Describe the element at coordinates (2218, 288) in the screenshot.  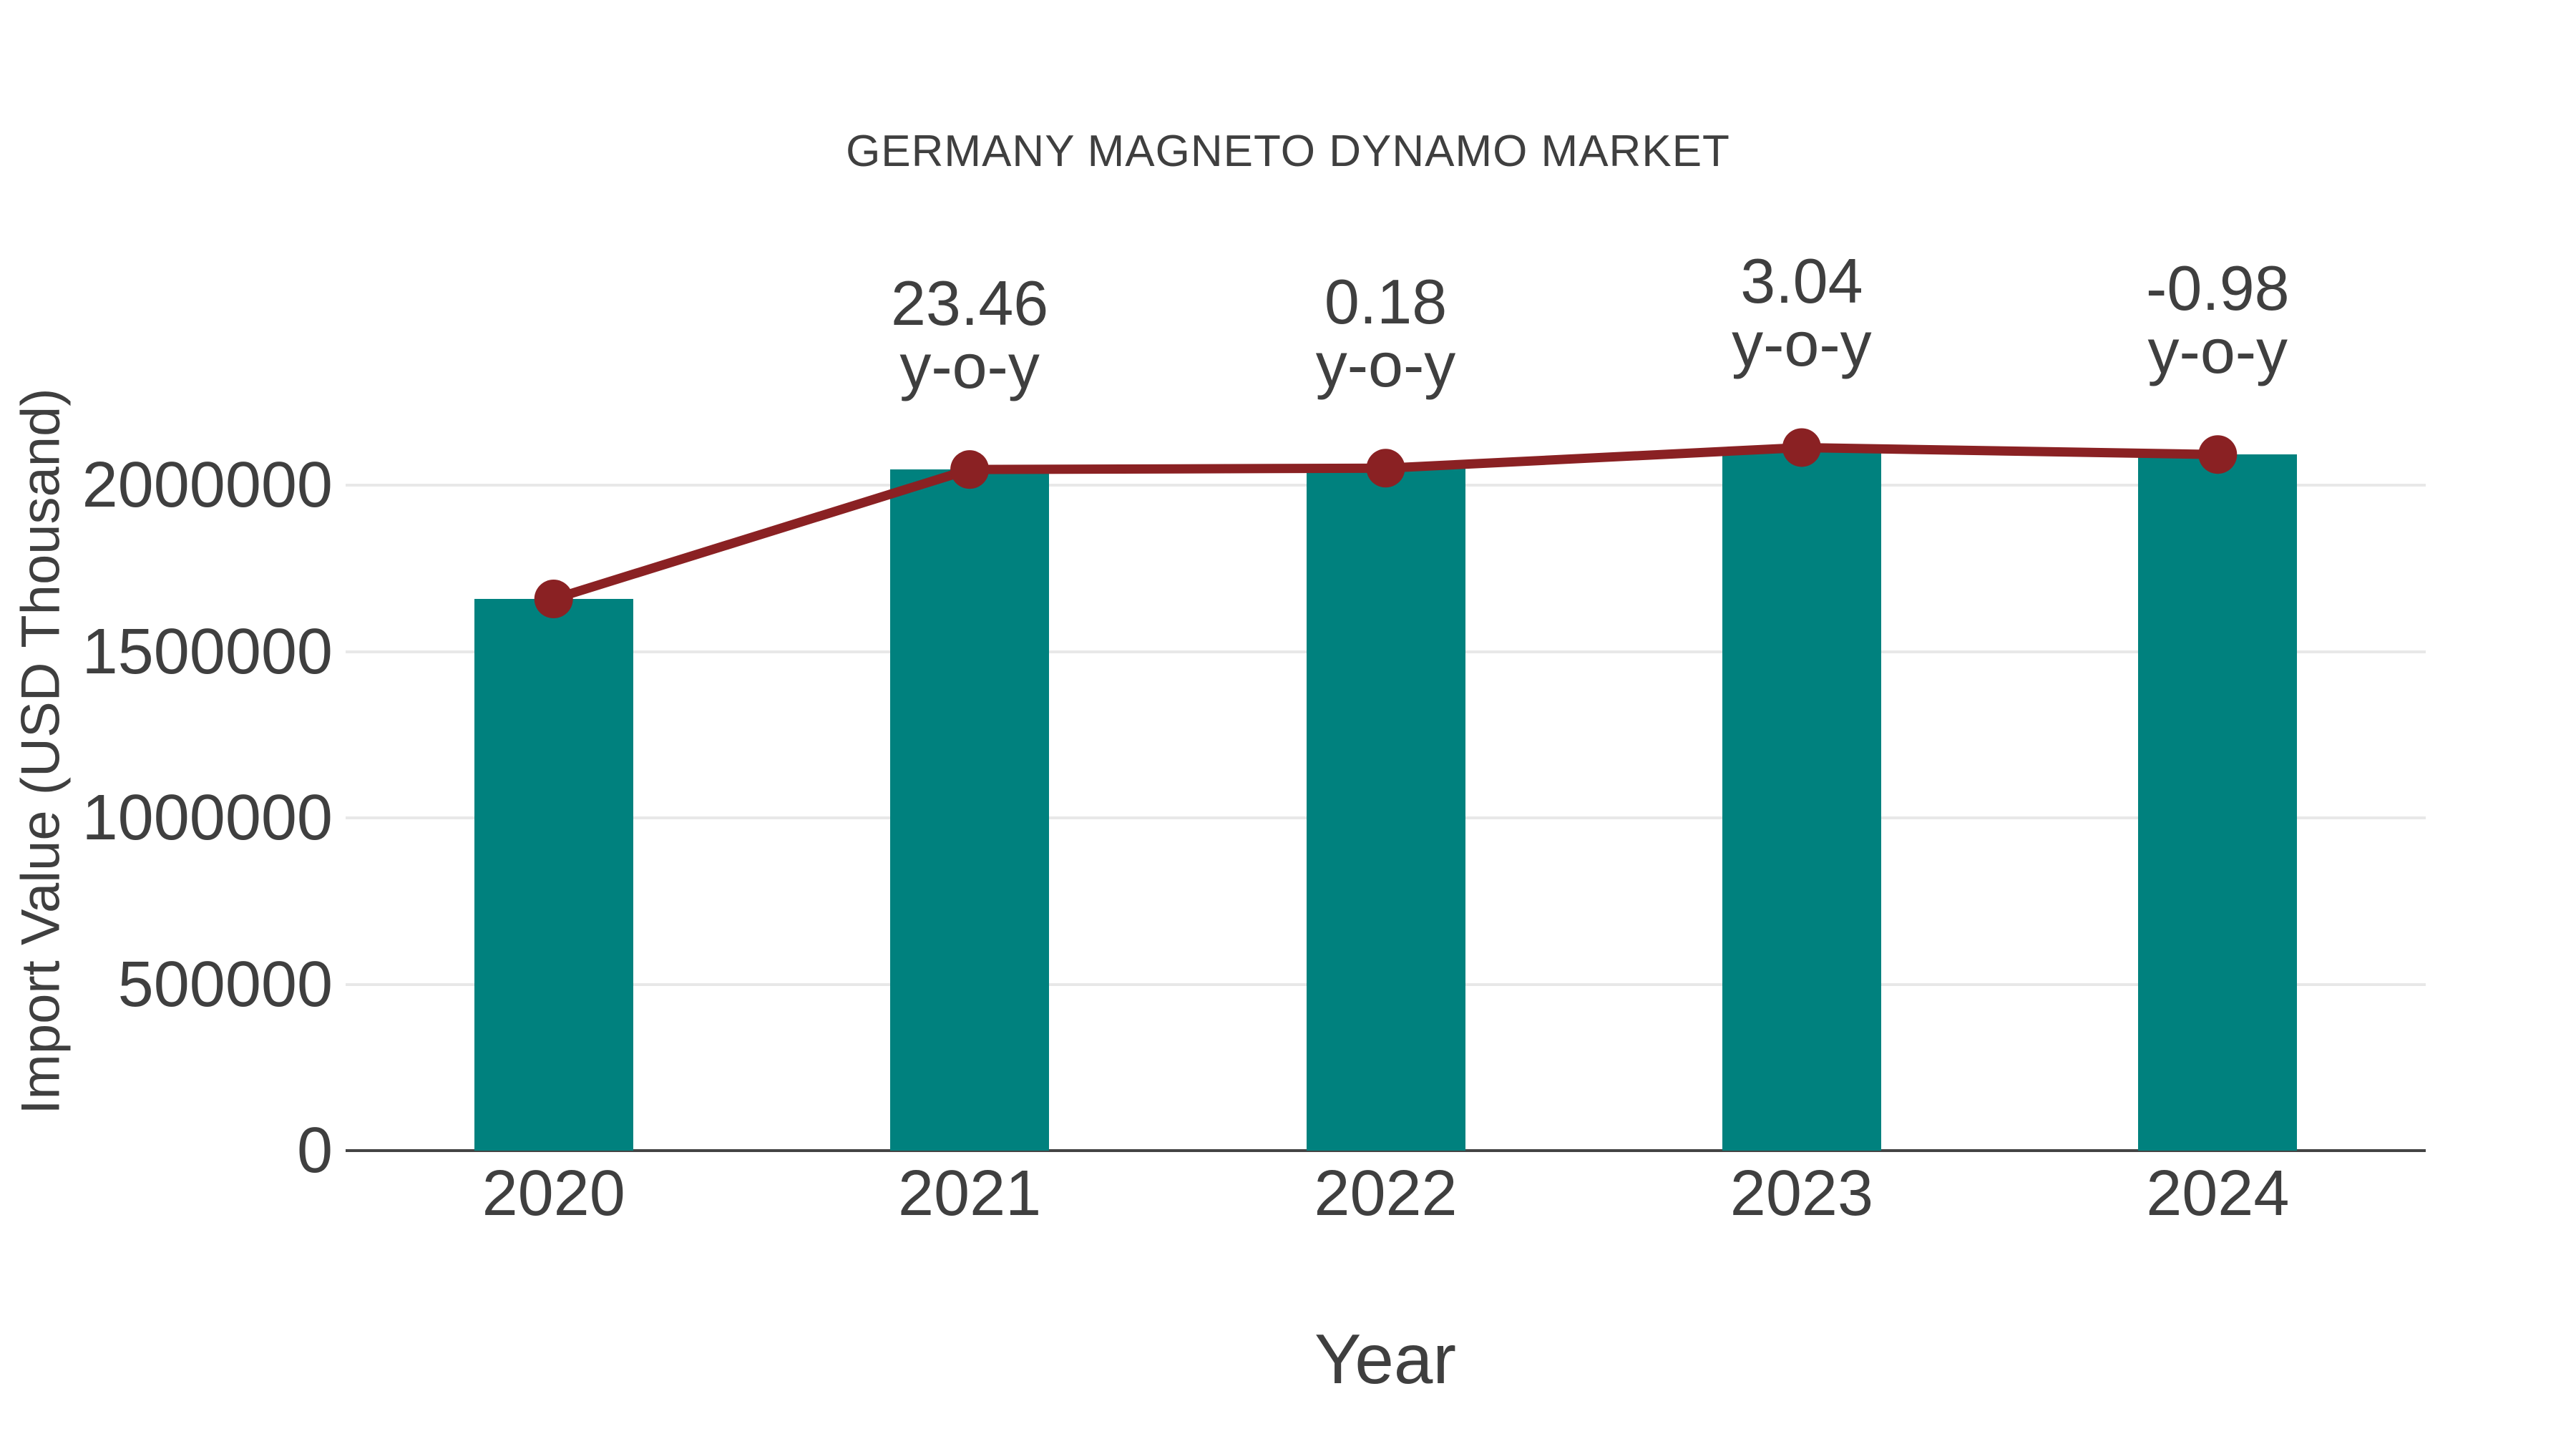
I see `yoy-value-2024: -0.98` at that location.